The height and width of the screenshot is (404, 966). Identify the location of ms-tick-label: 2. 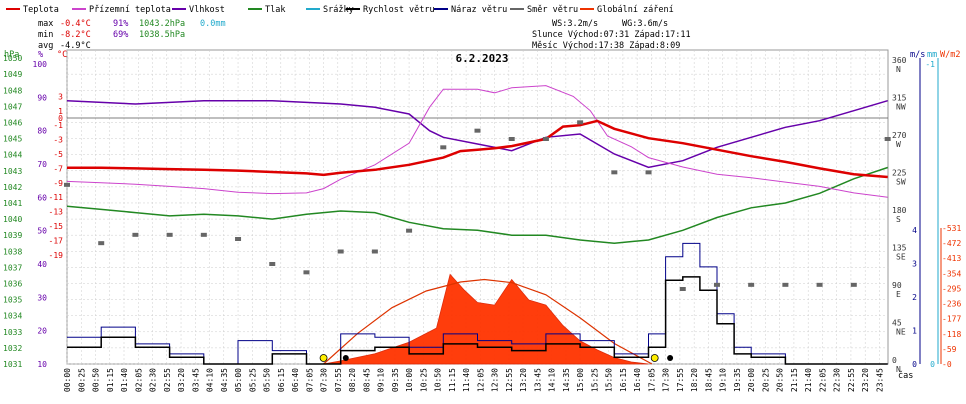
(914, 297).